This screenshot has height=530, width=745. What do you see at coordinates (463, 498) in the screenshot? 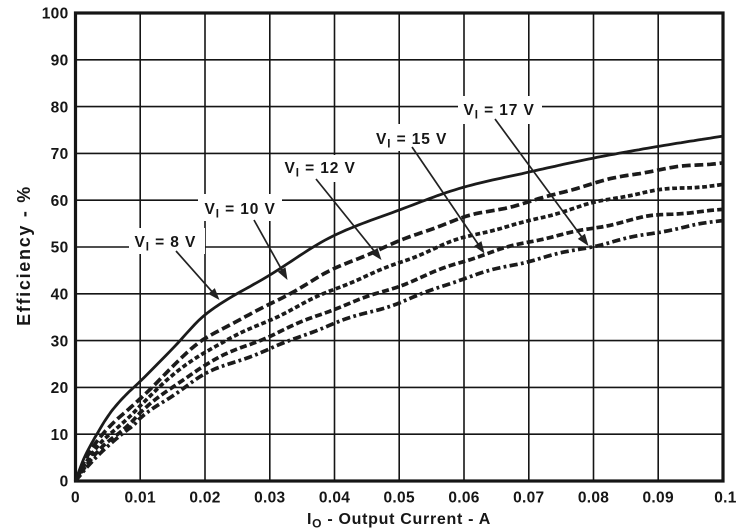
I see `svg-text: 0.06` at bounding box center [463, 498].